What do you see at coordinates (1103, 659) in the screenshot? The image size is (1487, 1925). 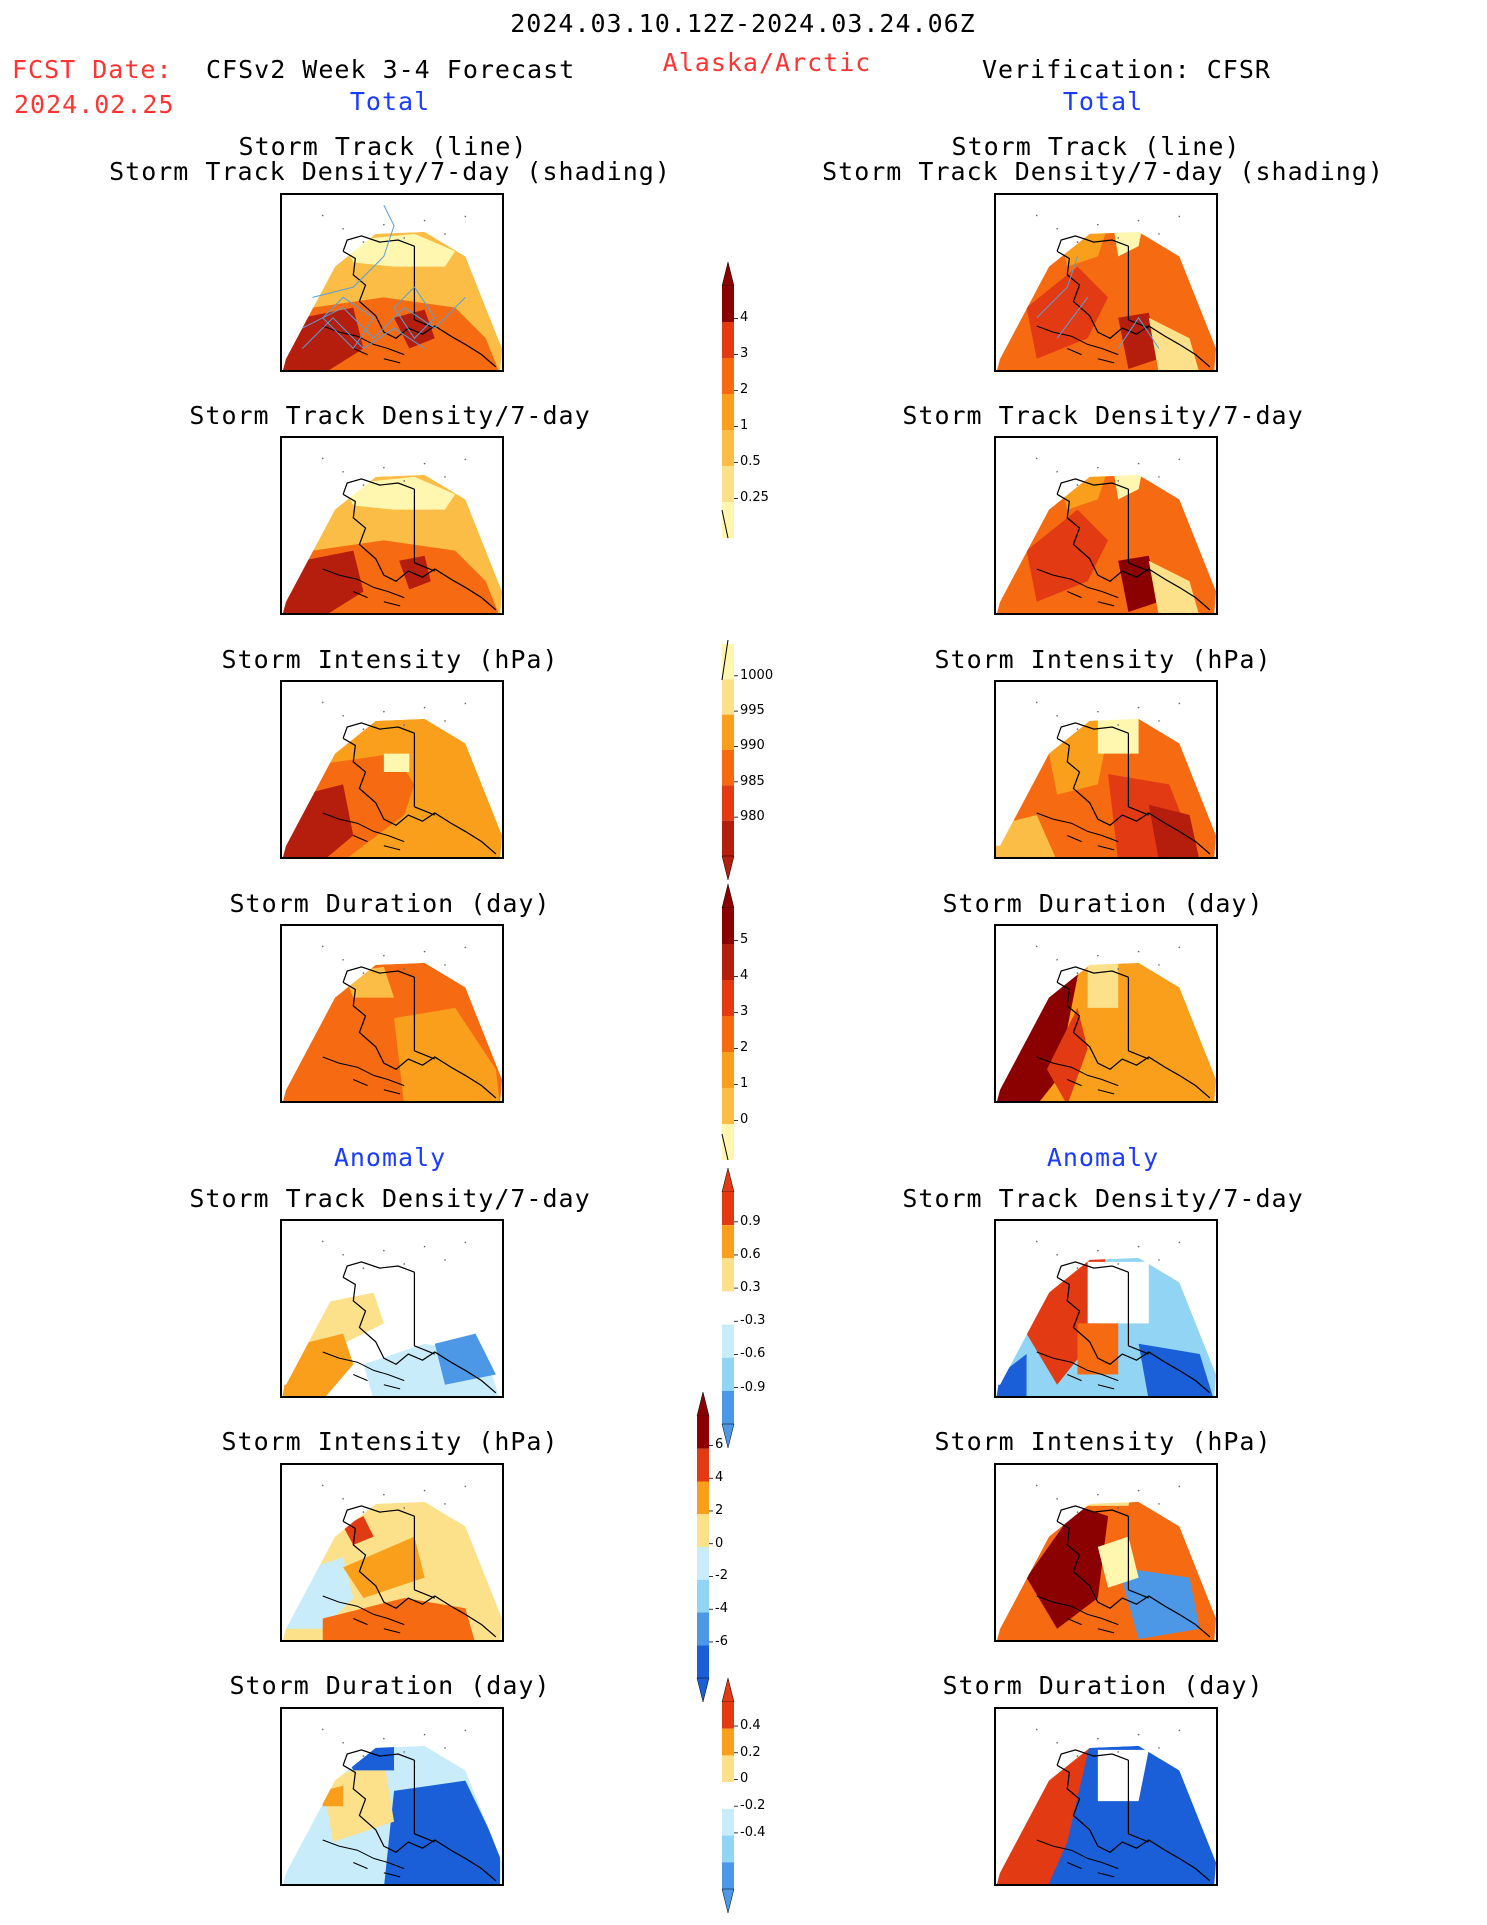 I see `right-intensity-title: Storm Intensity (hPa)` at bounding box center [1103, 659].